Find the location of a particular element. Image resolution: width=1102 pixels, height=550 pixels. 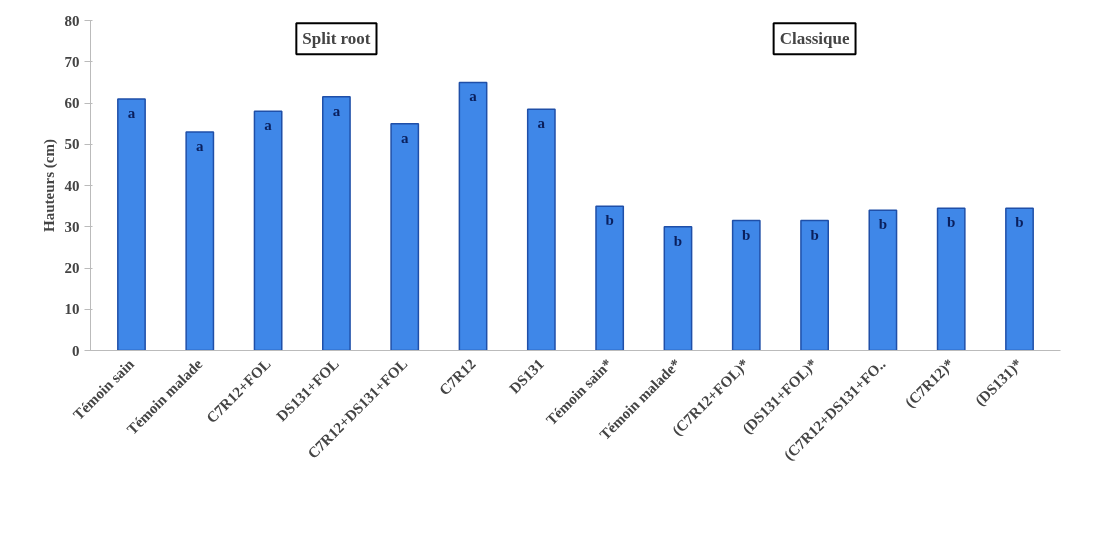

y-axis-title: Hauteurs (cm) is located at coordinates (49, 185).